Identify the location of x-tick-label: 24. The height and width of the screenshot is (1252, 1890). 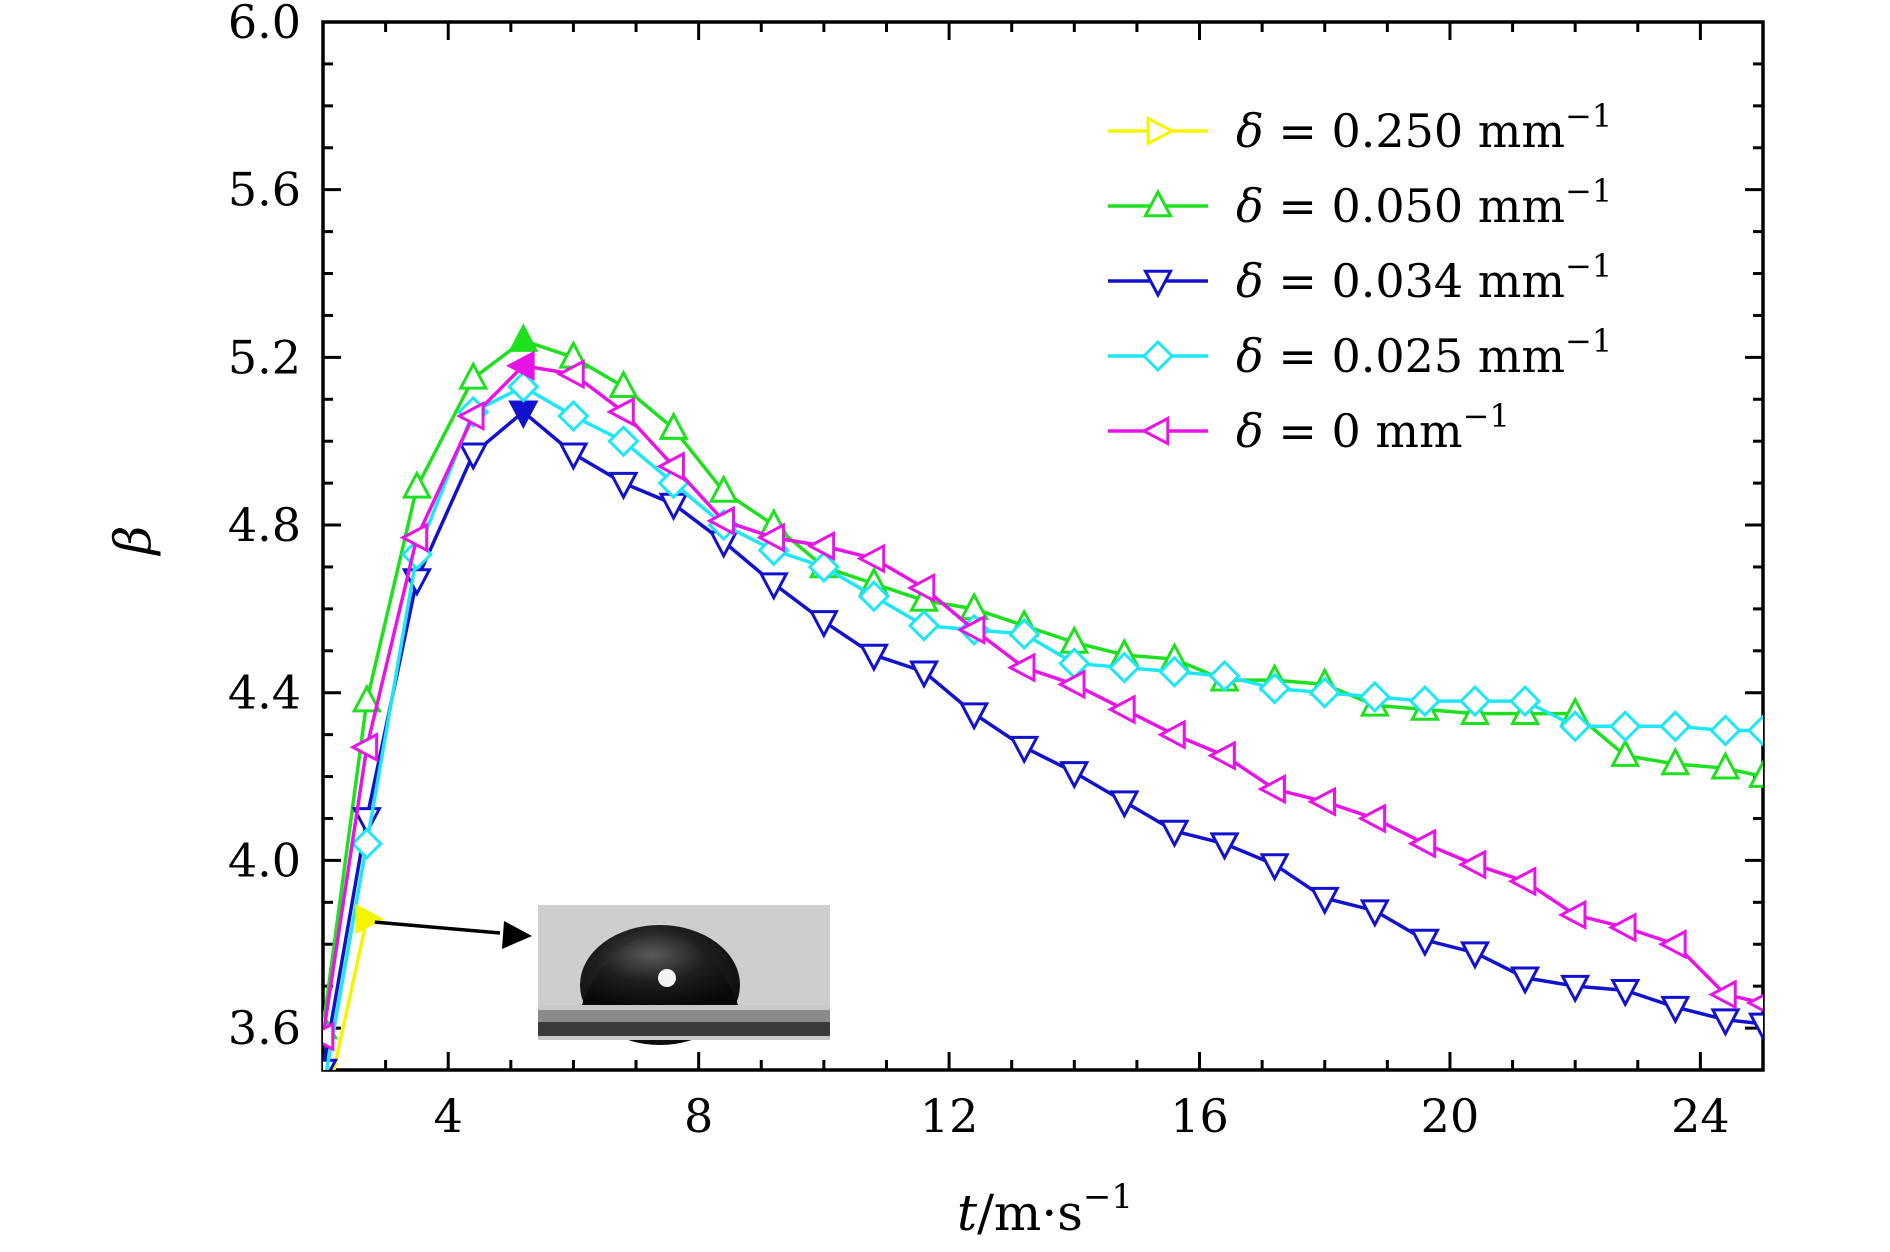
(1700, 1116).